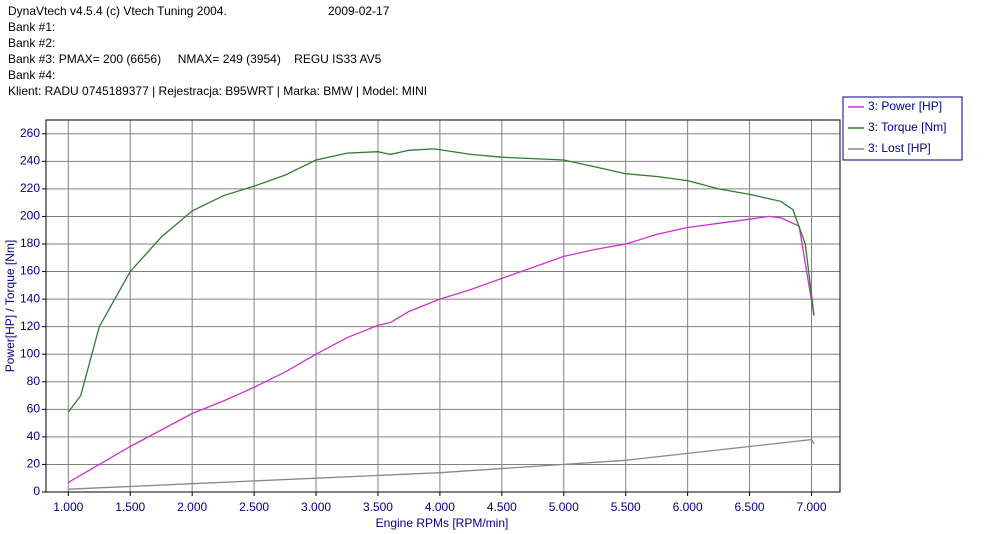 This screenshot has width=987, height=534. Describe the element at coordinates (34, 464) in the screenshot. I see `y-tick-label: 20` at that location.